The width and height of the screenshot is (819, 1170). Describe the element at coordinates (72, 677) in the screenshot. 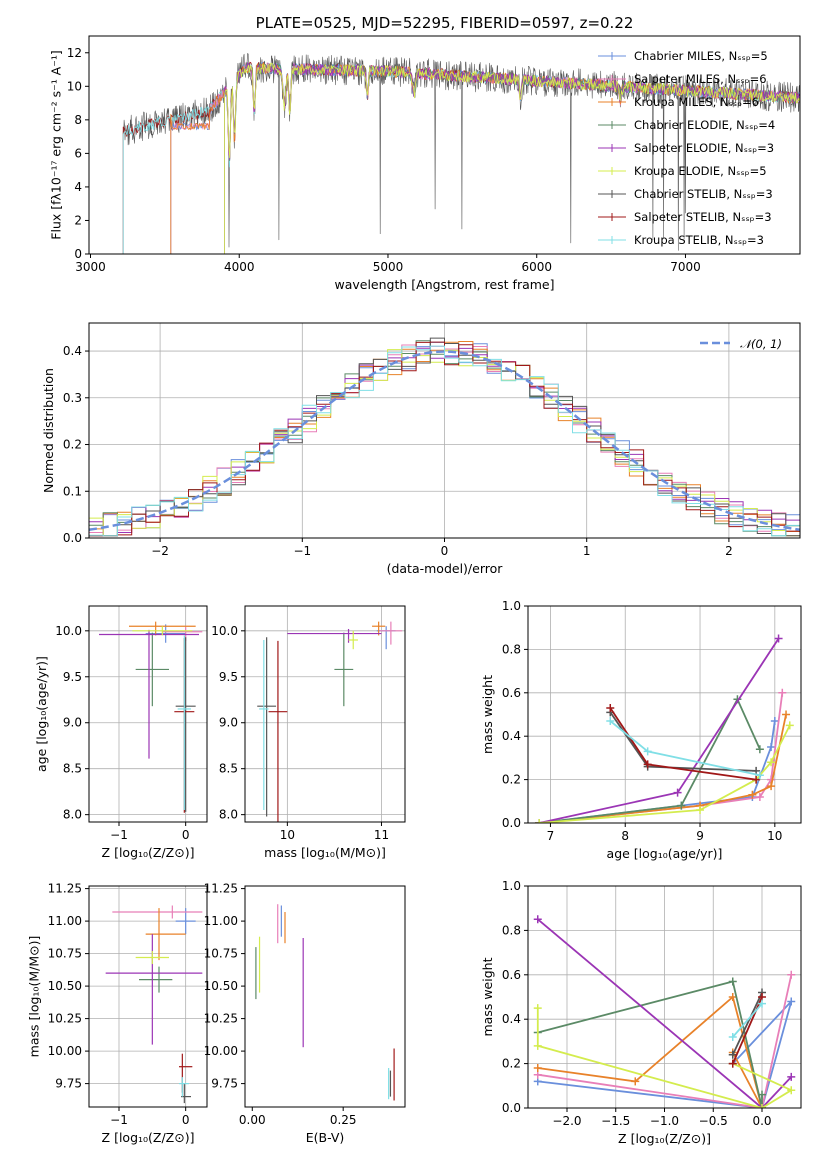

I see `y-tick-label: 9.5` at that location.